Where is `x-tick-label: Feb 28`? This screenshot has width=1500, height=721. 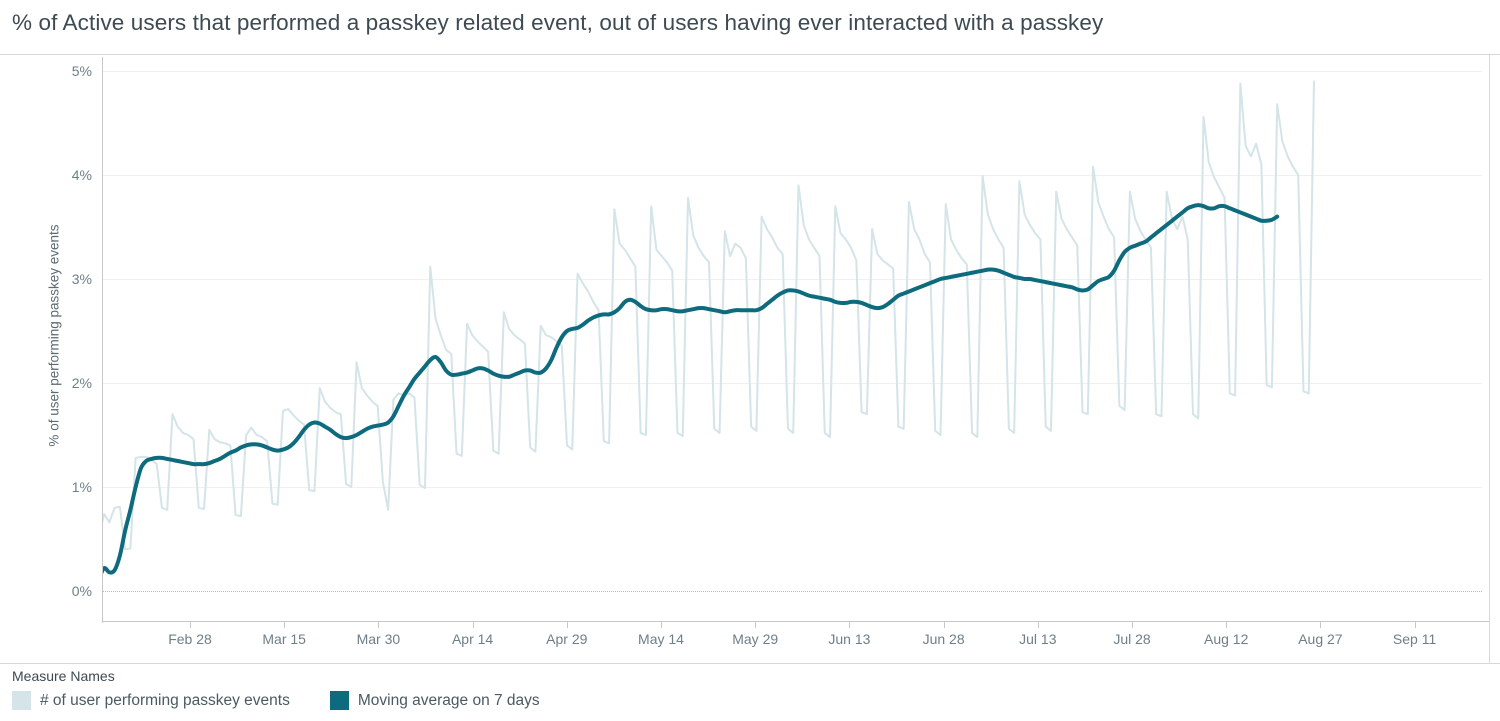 x-tick-label: Feb 28 is located at coordinates (190, 639).